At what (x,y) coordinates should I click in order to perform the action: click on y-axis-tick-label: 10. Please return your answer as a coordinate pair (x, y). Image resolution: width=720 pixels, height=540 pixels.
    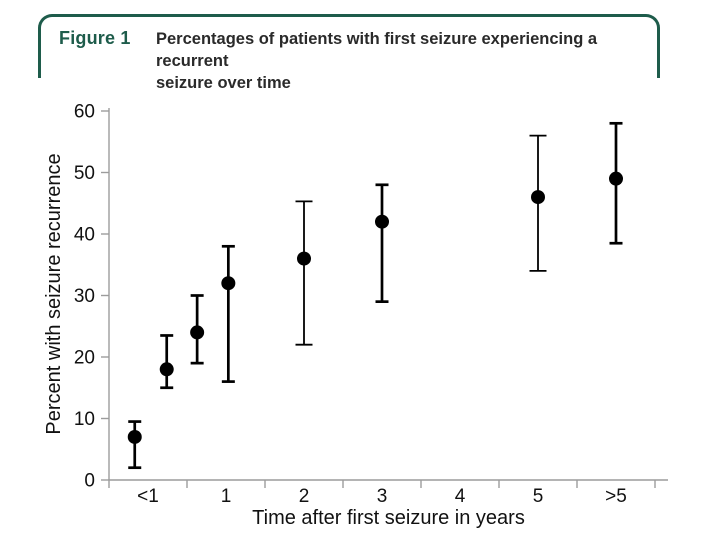
    Looking at the image, I should click on (84, 419).